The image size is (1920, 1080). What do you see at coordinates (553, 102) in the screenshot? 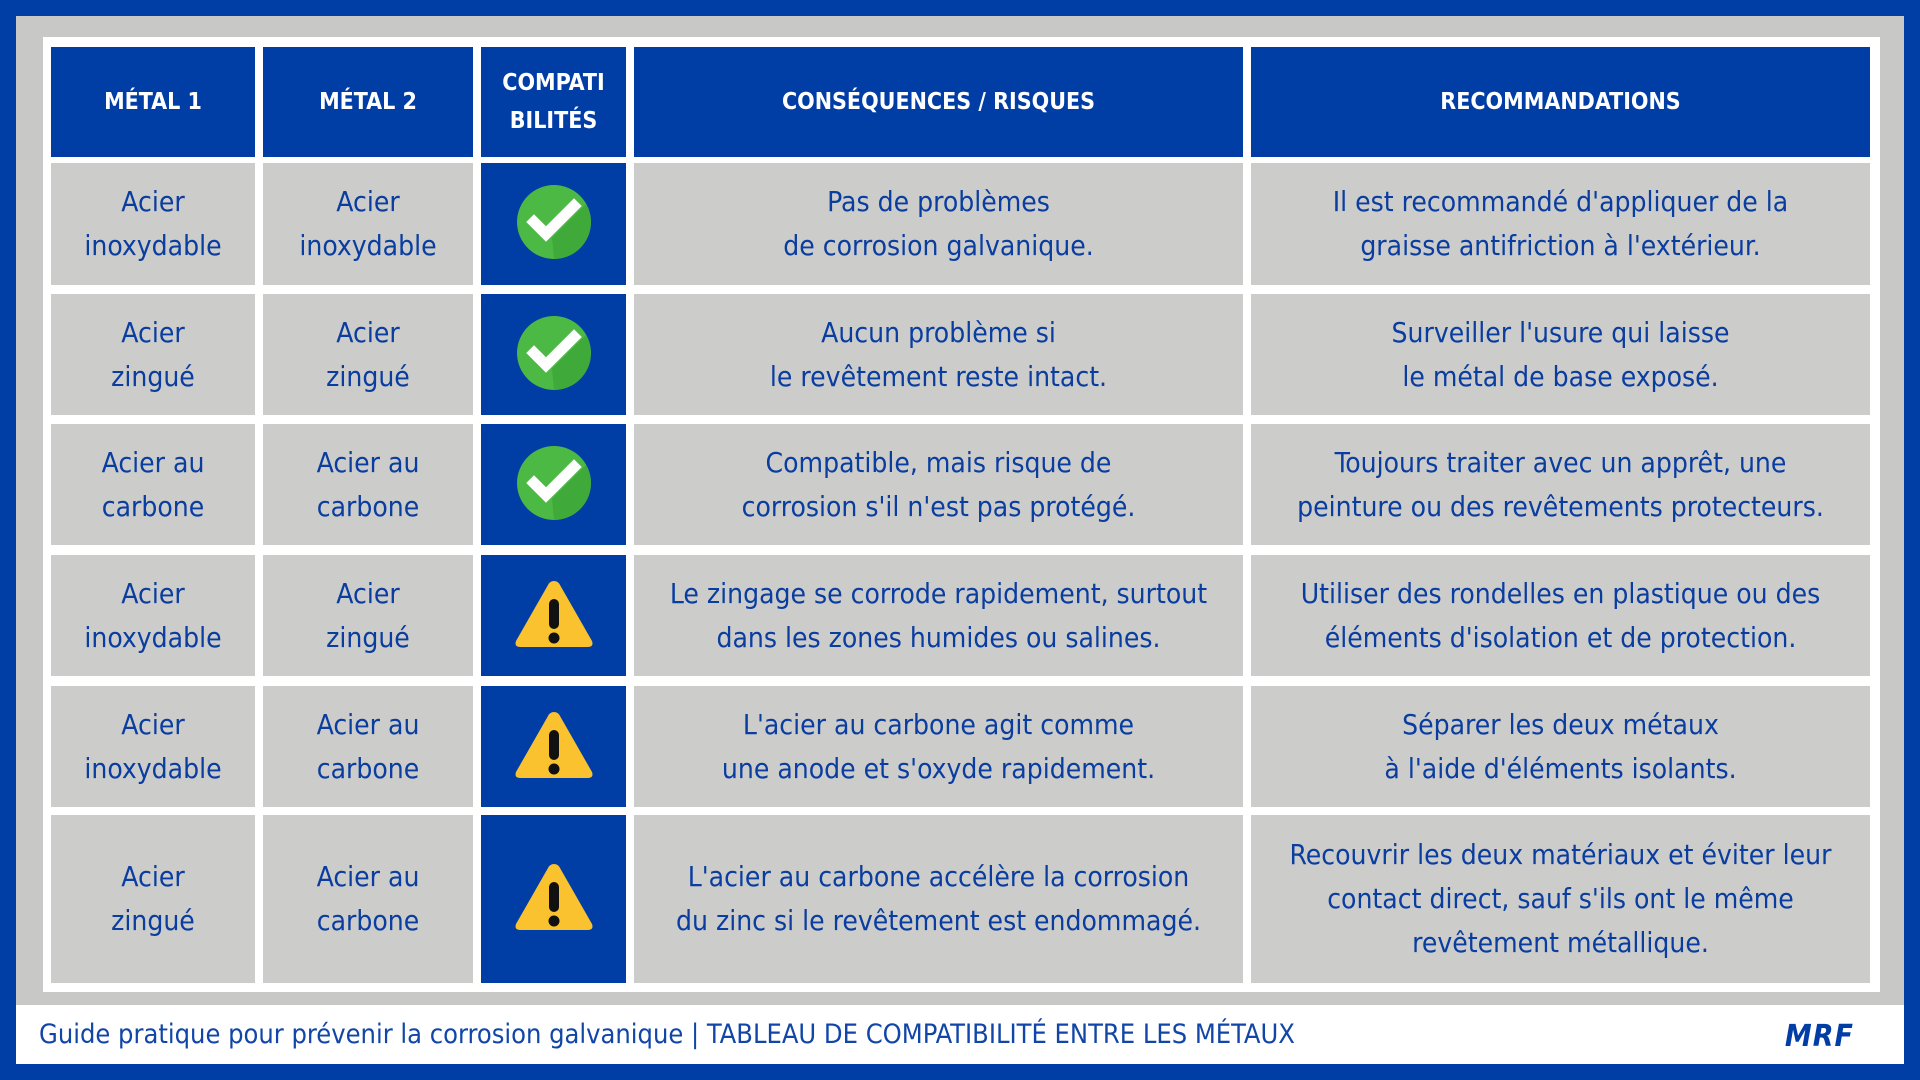
I see `header-compat: COMPATI BILITÉS` at bounding box center [553, 102].